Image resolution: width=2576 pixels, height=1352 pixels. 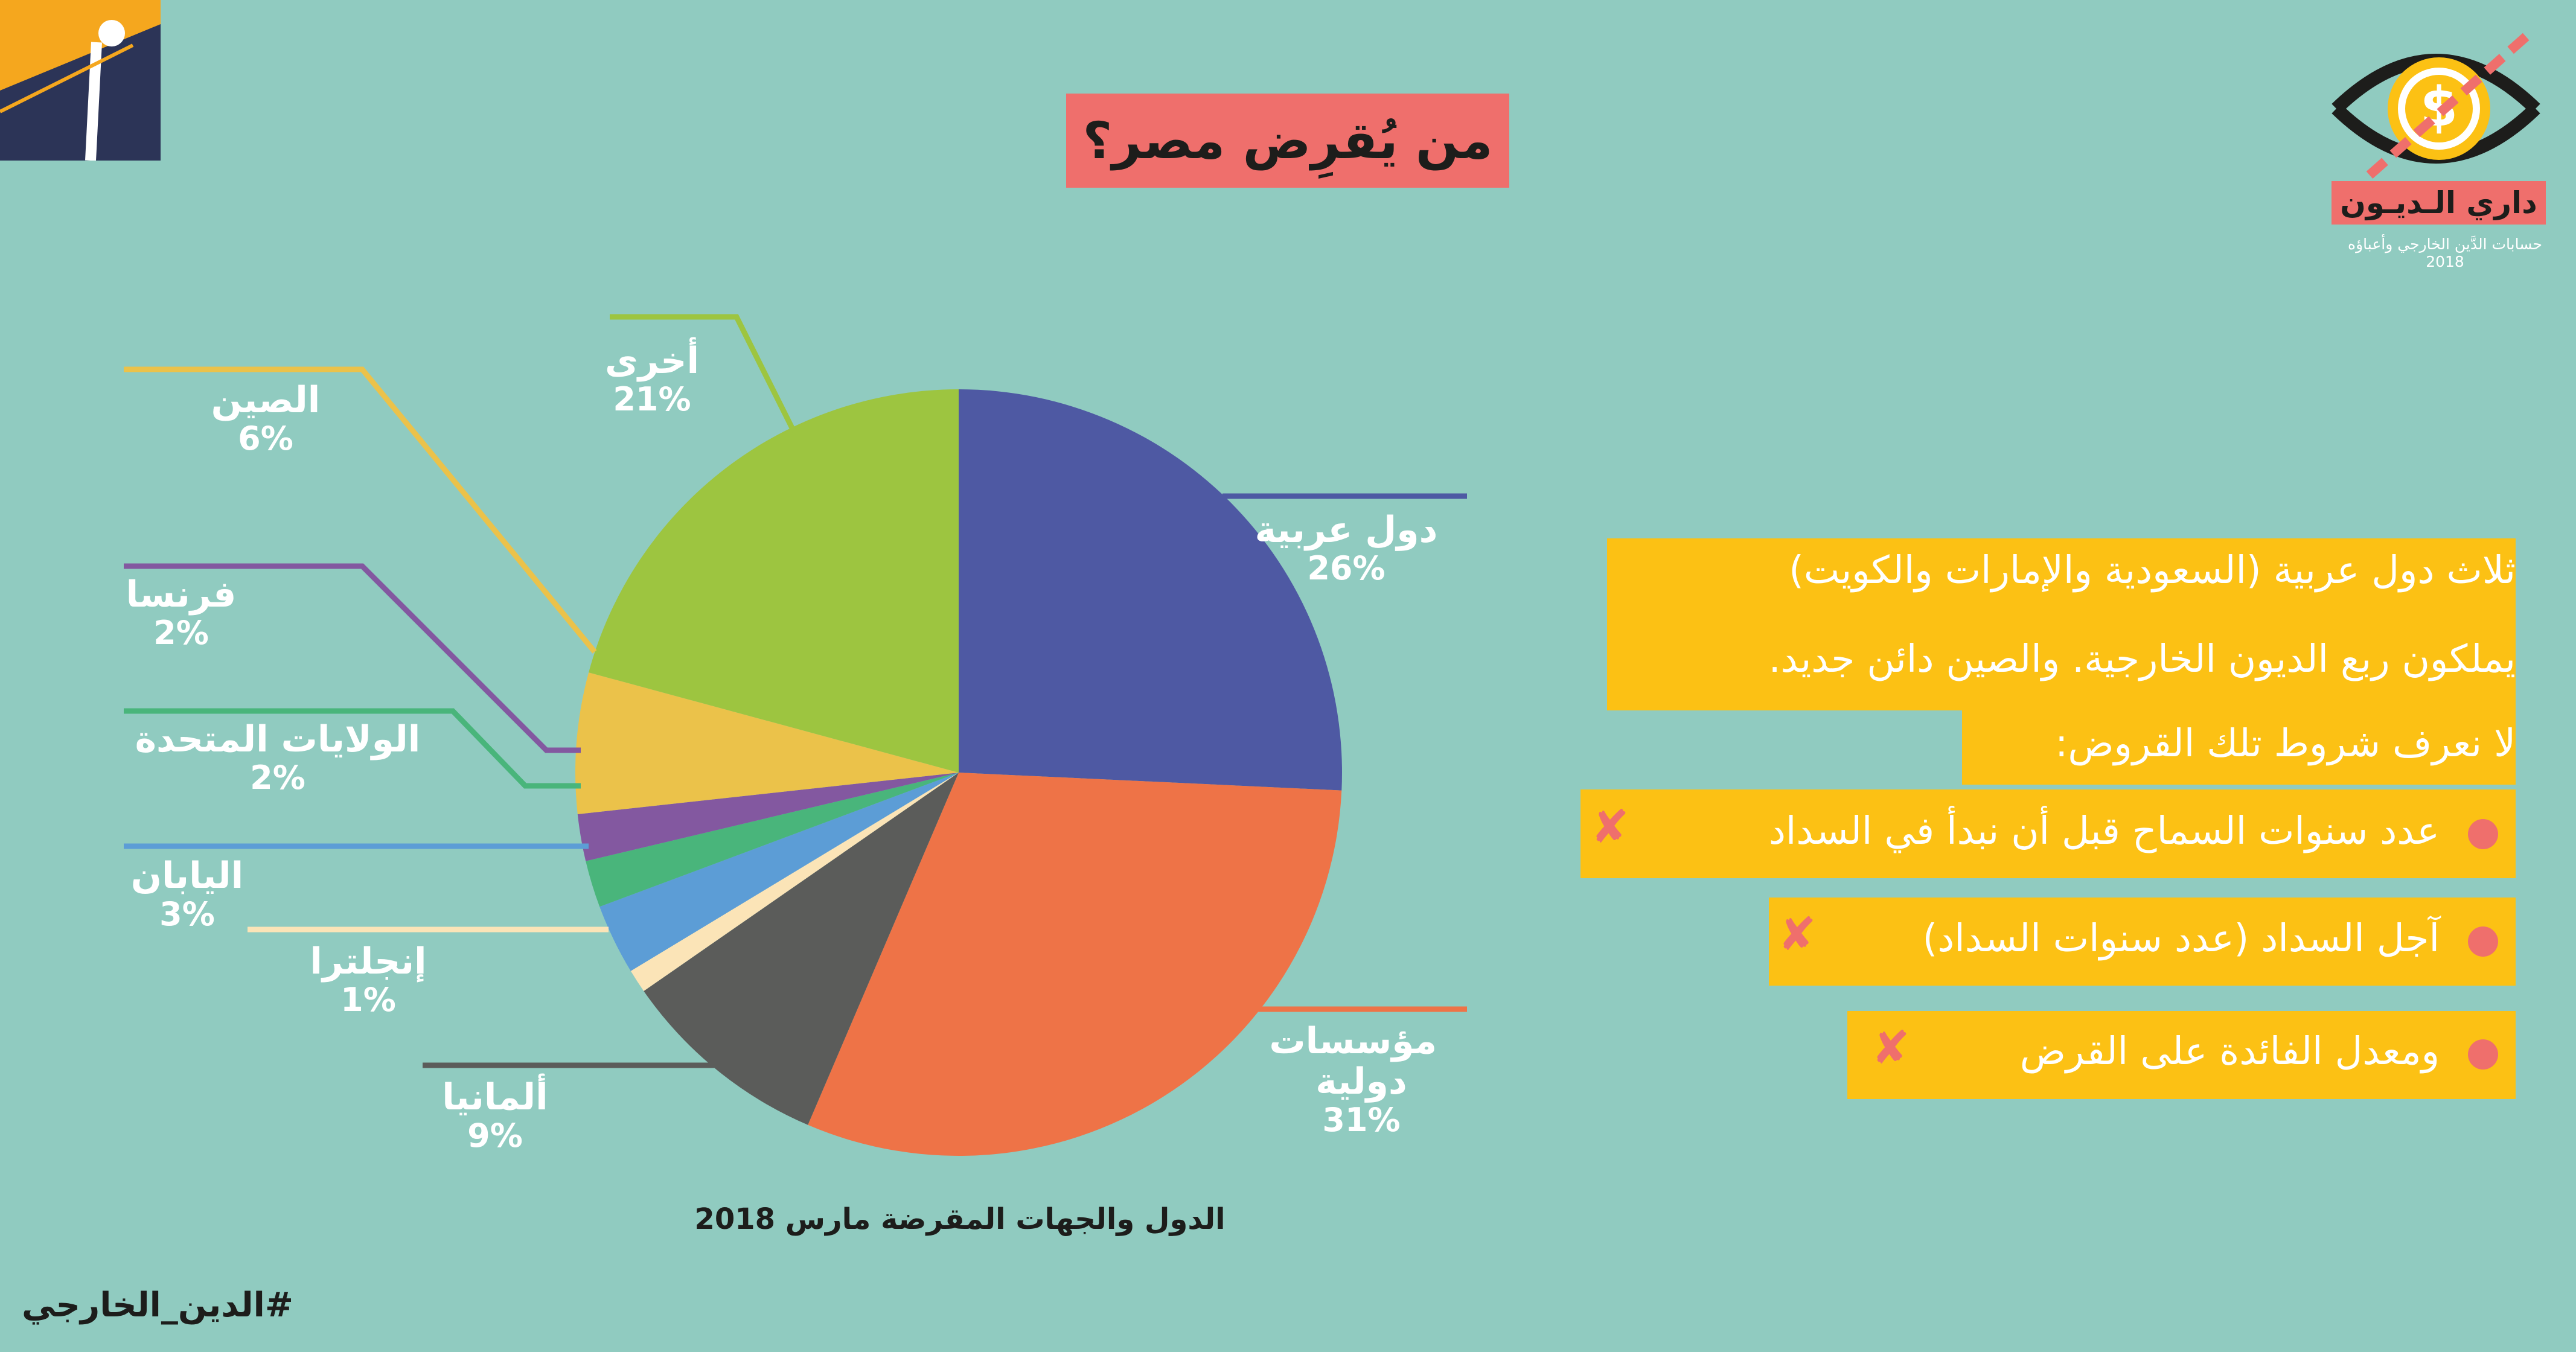 What do you see at coordinates (278, 757) in the screenshot?
I see `label-united-states: الولايات المتحدة 2%` at bounding box center [278, 757].